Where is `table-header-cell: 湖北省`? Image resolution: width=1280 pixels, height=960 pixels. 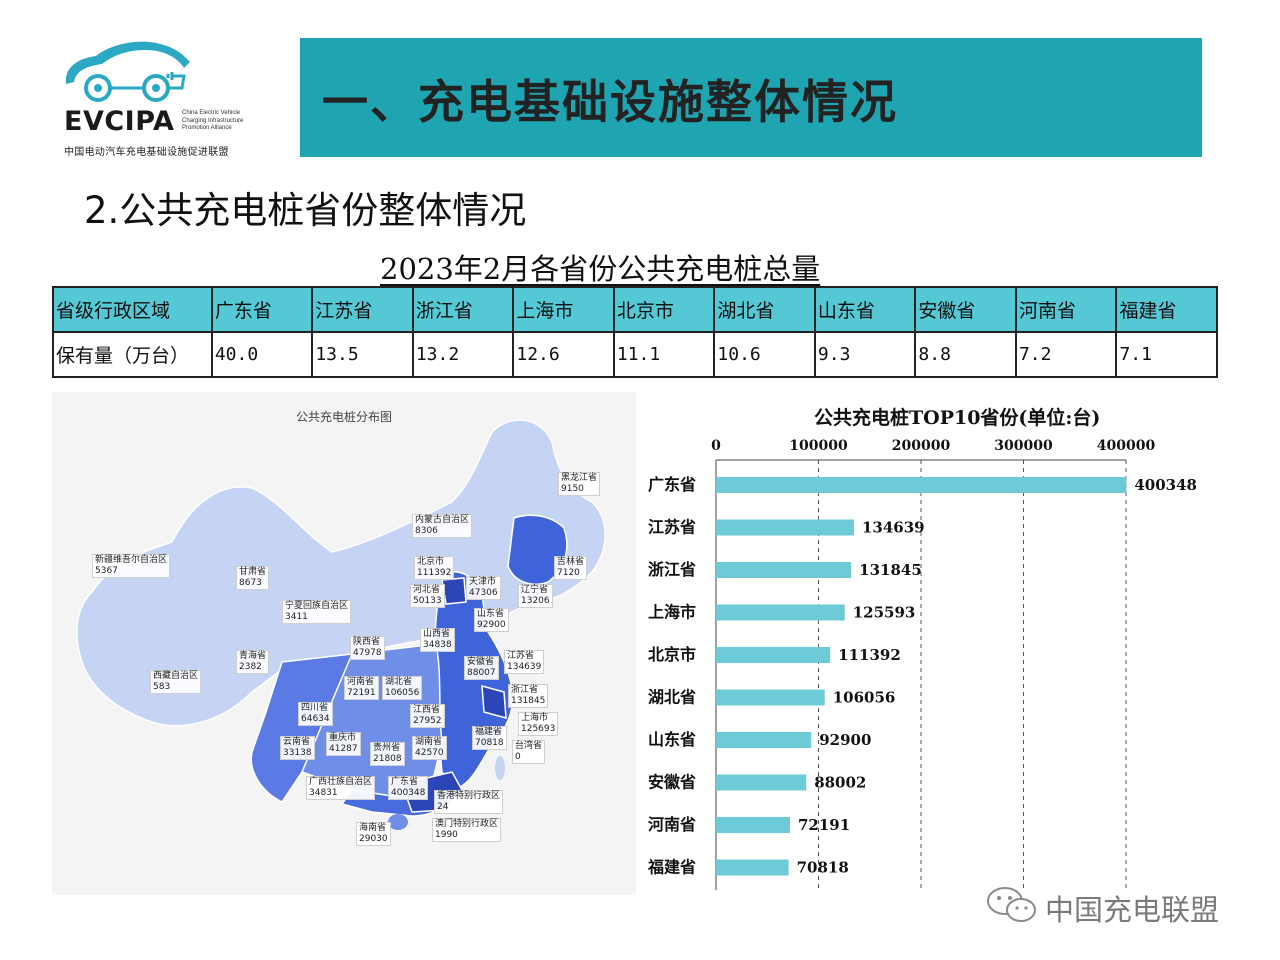
table-header-cell: 湖北省 is located at coordinates (764, 309).